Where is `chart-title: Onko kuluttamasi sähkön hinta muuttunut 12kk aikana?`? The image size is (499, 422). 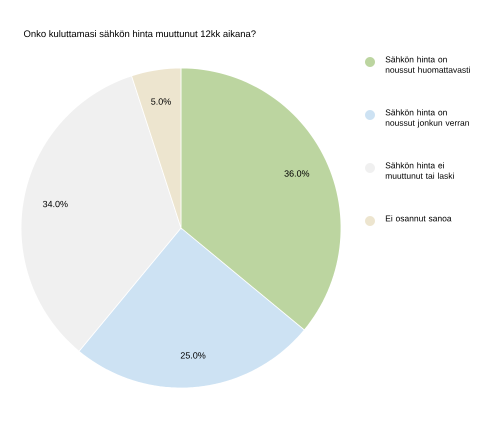 chart-title: Onko kuluttamasi sähkön hinta muuttunut 12kk aikana? is located at coordinates (140, 34).